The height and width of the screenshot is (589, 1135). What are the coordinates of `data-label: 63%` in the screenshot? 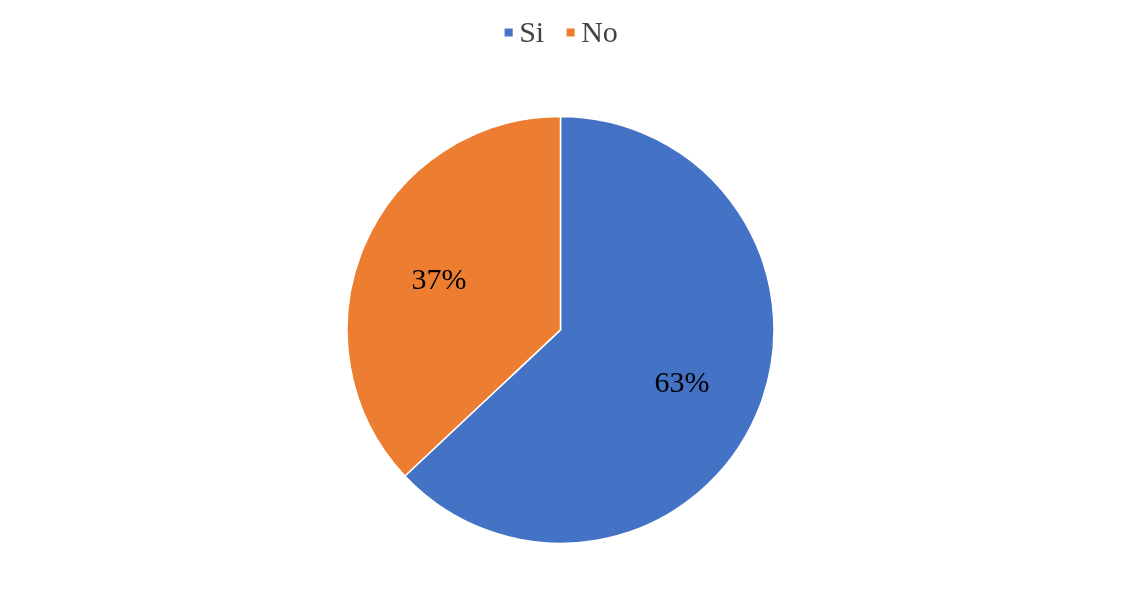 It's located at (682, 381).